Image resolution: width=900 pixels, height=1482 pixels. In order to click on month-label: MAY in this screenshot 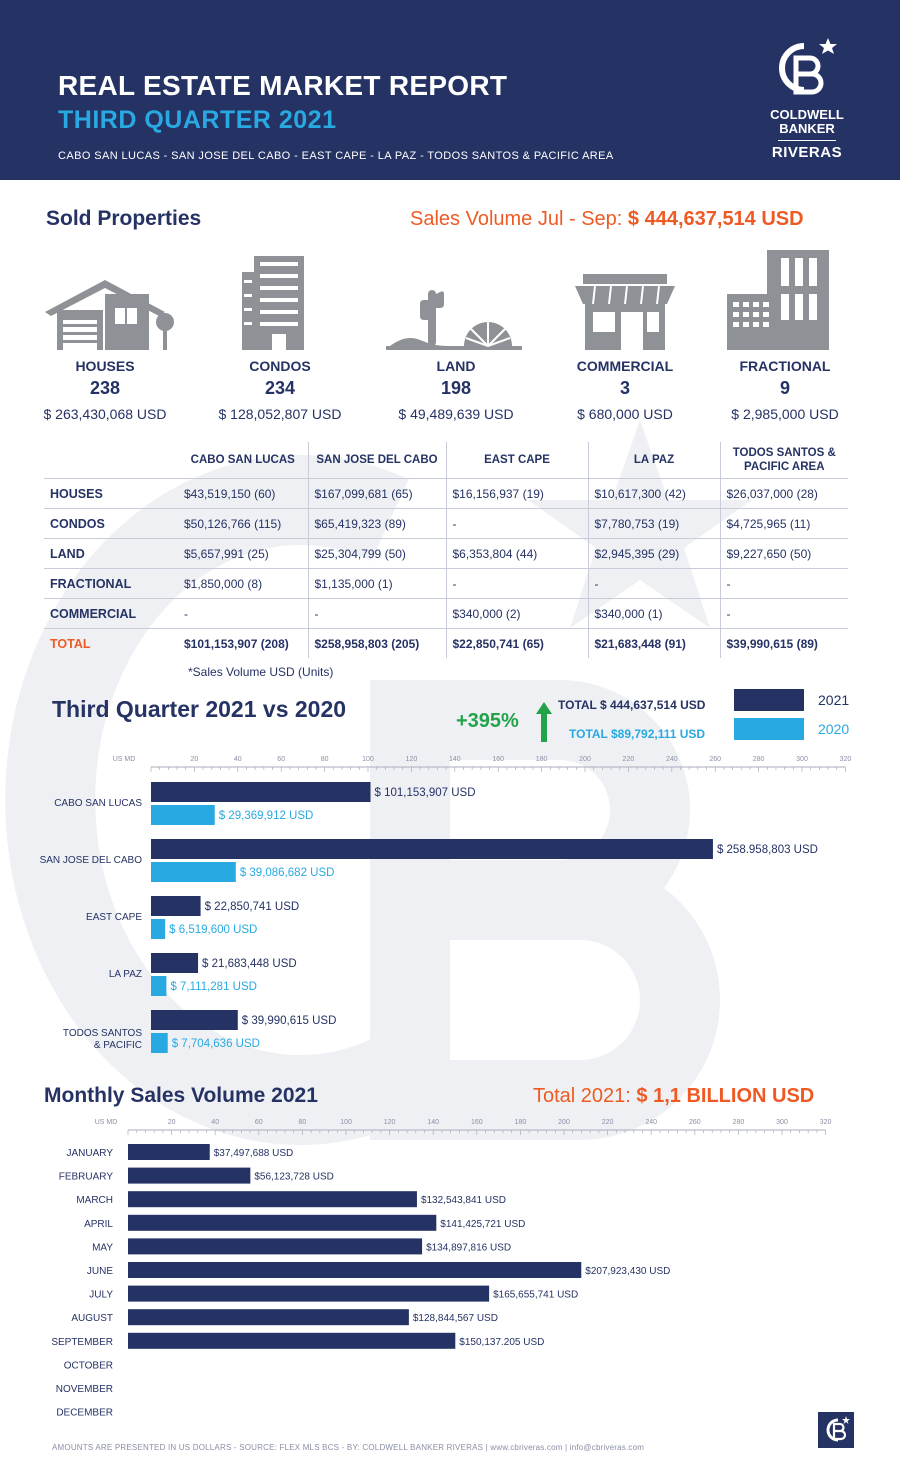, I will do `click(102, 1247)`.